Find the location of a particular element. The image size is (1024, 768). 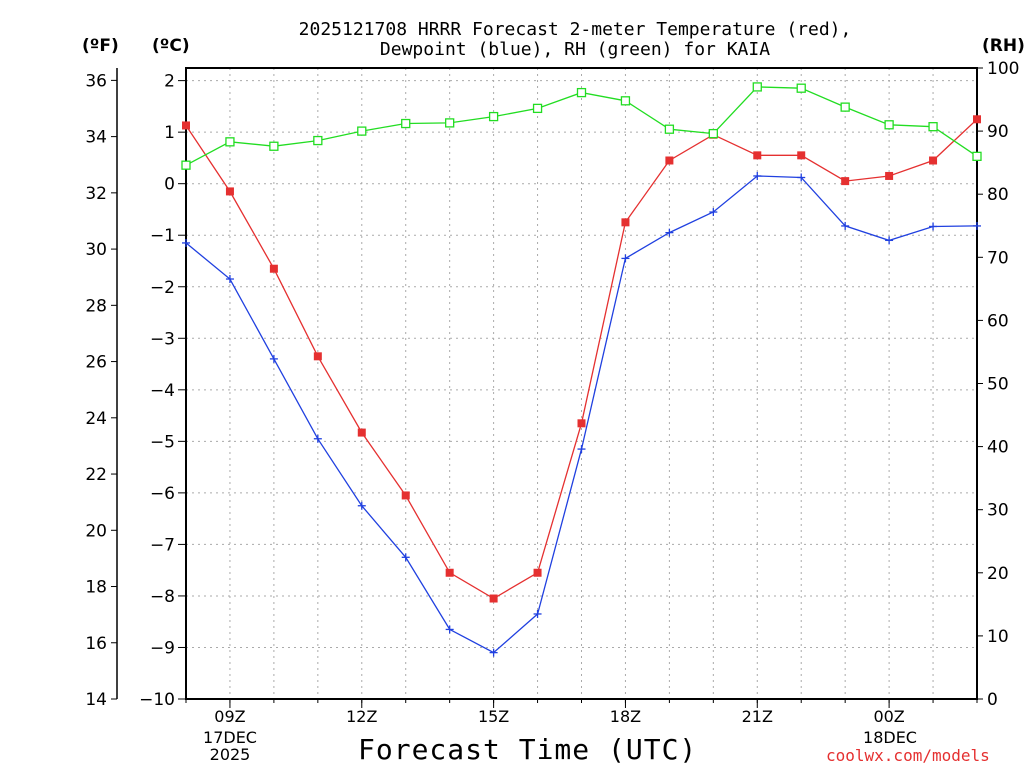

celsius-tick-label: −10 is located at coordinates (157, 700).